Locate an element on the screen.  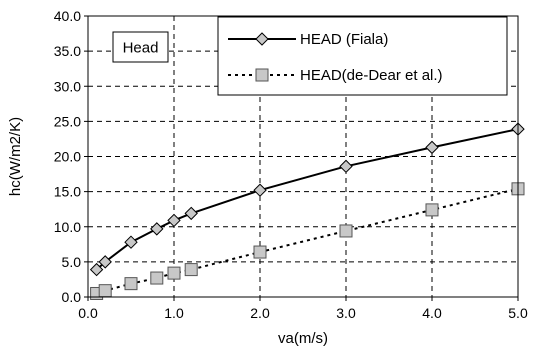
legend: HEAD (Fiala) HEAD(de-Dear et al.) is located at coordinates (362, 56).